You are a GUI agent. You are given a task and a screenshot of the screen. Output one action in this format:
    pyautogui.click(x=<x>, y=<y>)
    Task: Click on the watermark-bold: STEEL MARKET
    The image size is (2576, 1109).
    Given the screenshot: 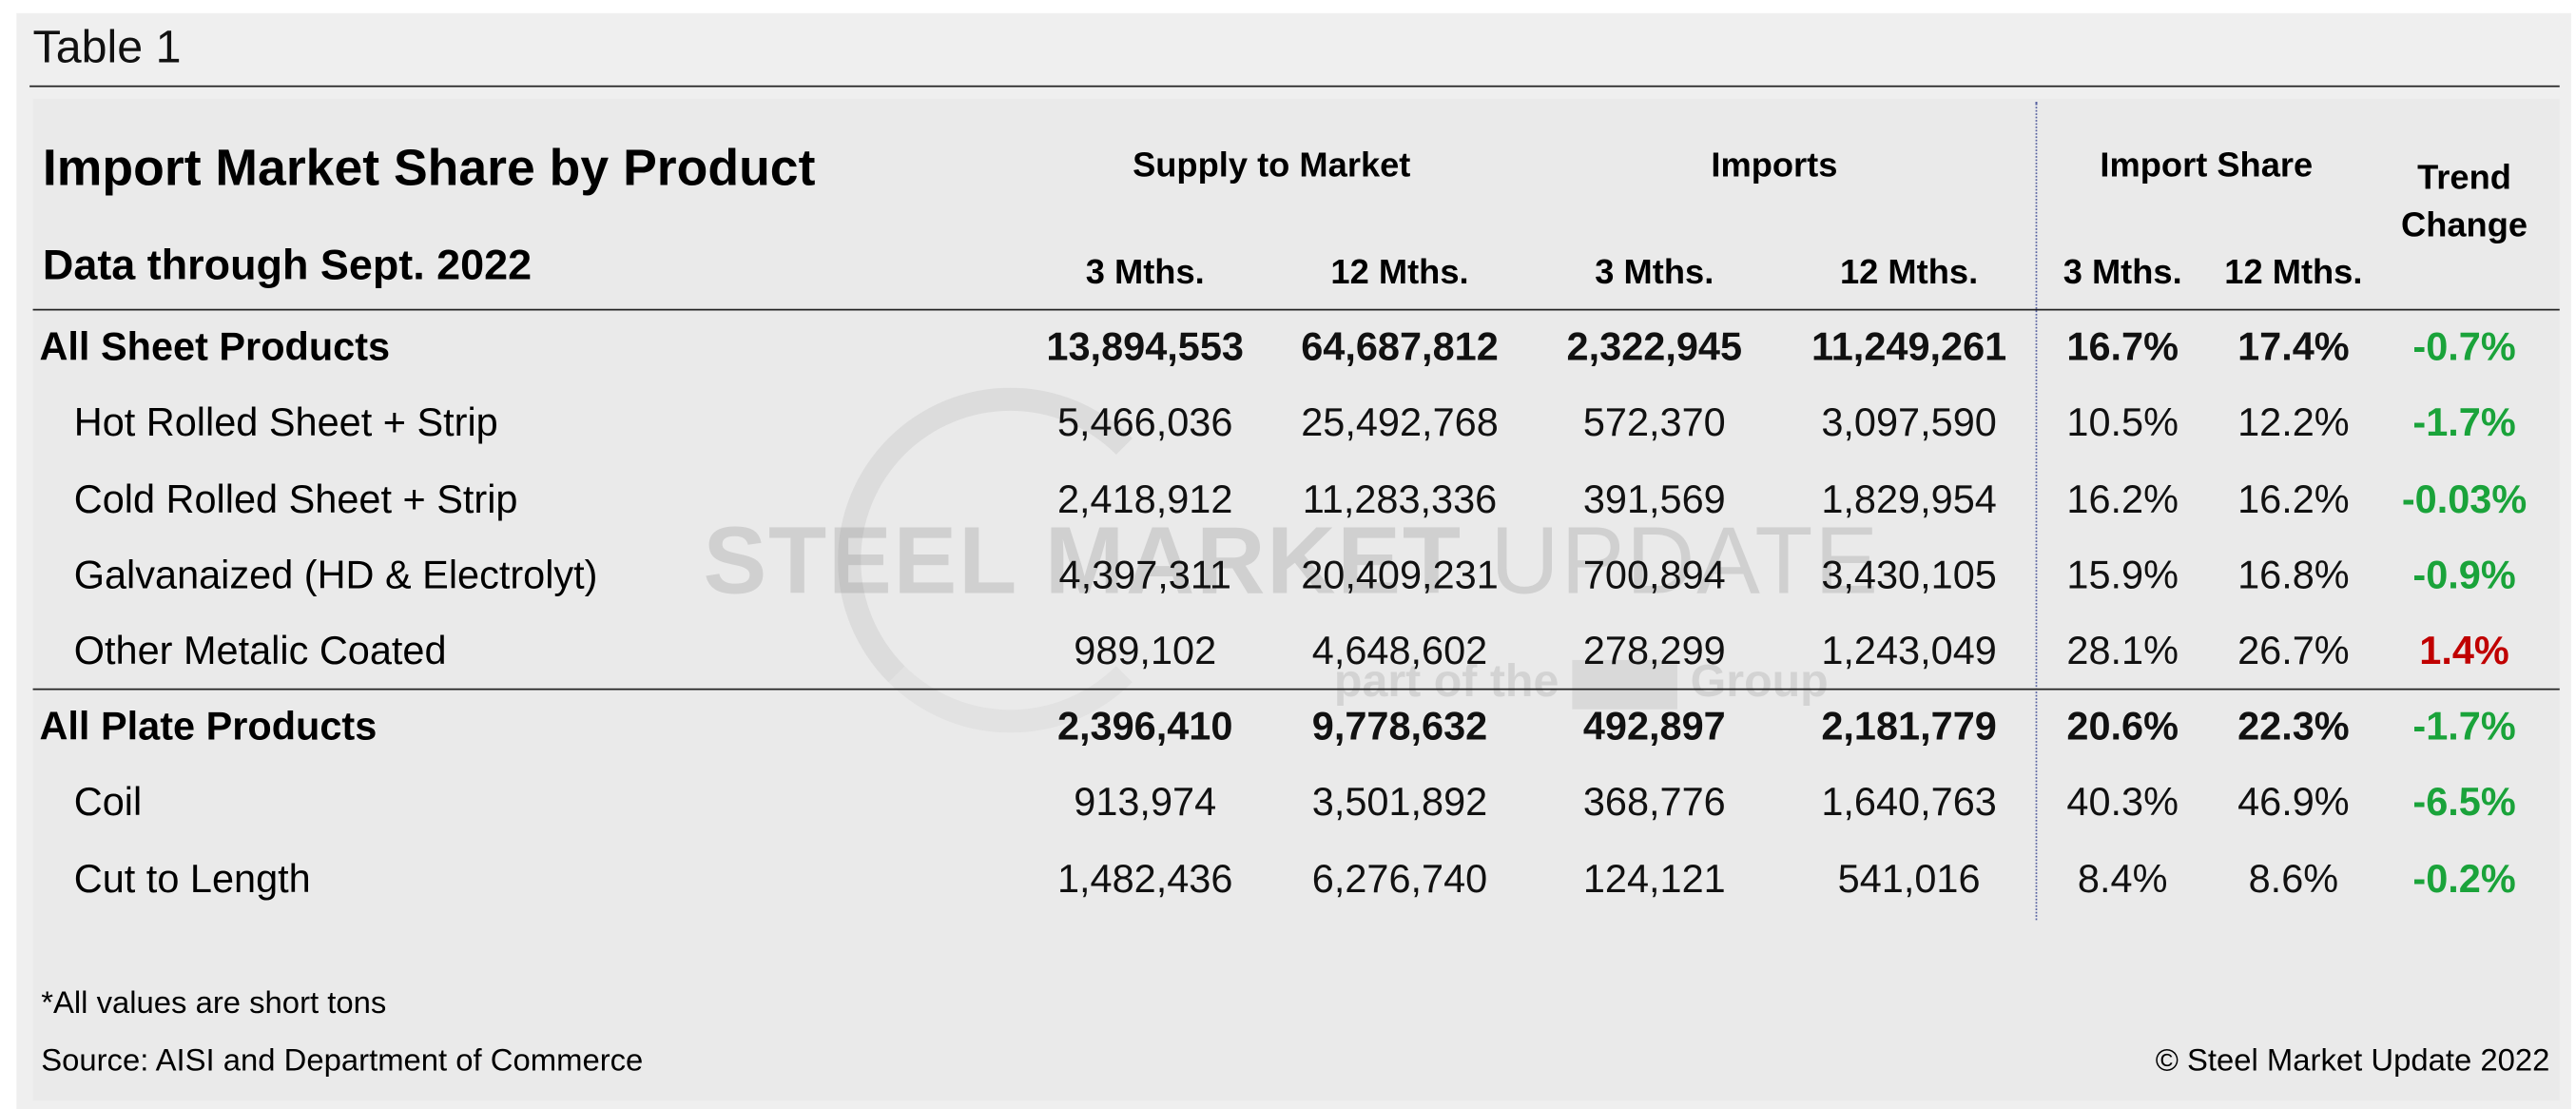 What is the action you would take?
    pyautogui.click(x=1082, y=561)
    